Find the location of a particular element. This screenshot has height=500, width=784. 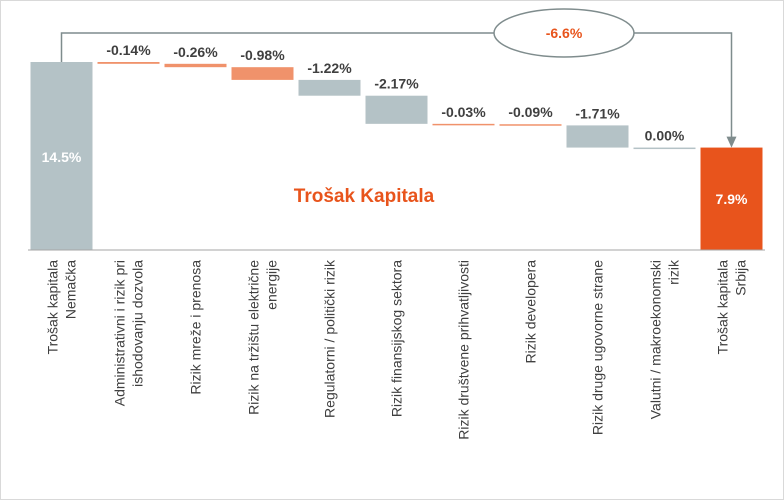

category-label-line: Rizik finansijskog sektora is located at coordinates (397, 338).